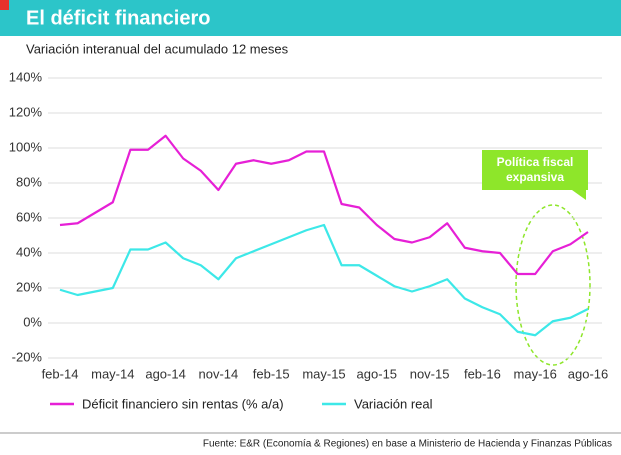 Image resolution: width=621 pixels, height=455 pixels. I want to click on y-tick-label: -20%, so click(27, 356).